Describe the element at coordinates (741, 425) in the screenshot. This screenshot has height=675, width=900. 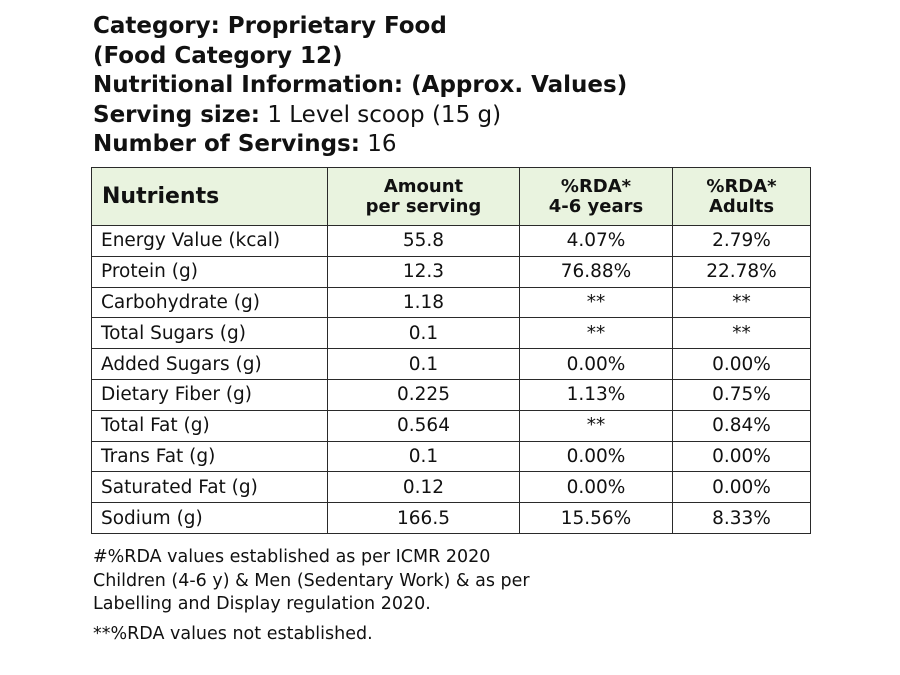
I see `rda-adults-cell: 0.84%` at that location.